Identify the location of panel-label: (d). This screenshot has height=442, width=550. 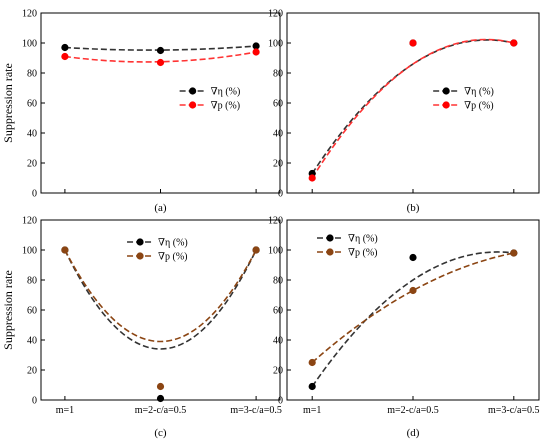
(413, 433).